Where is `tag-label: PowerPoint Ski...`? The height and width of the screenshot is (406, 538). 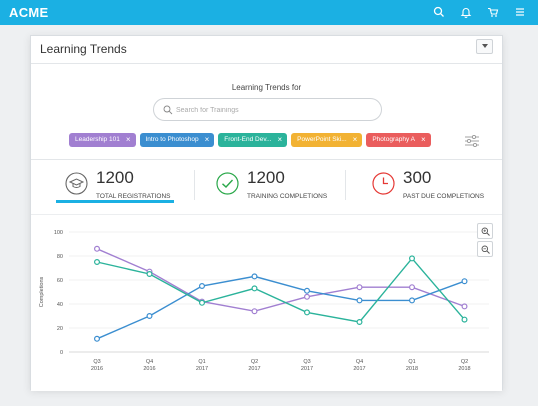
tag-label: PowerPoint Ski... is located at coordinates (322, 139).